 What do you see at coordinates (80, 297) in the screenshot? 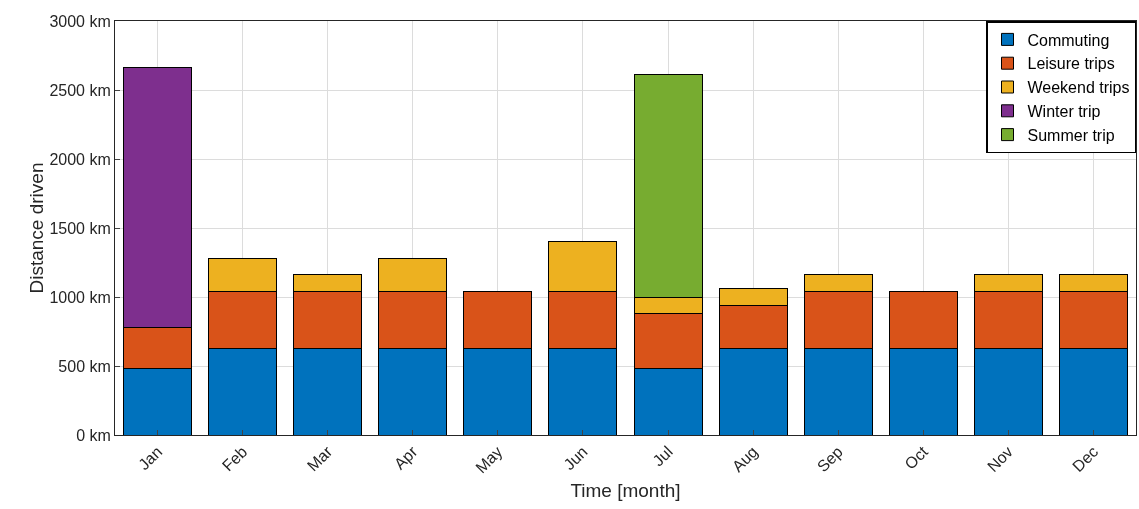
I see `y-tick-label: 1000 km` at bounding box center [80, 297].